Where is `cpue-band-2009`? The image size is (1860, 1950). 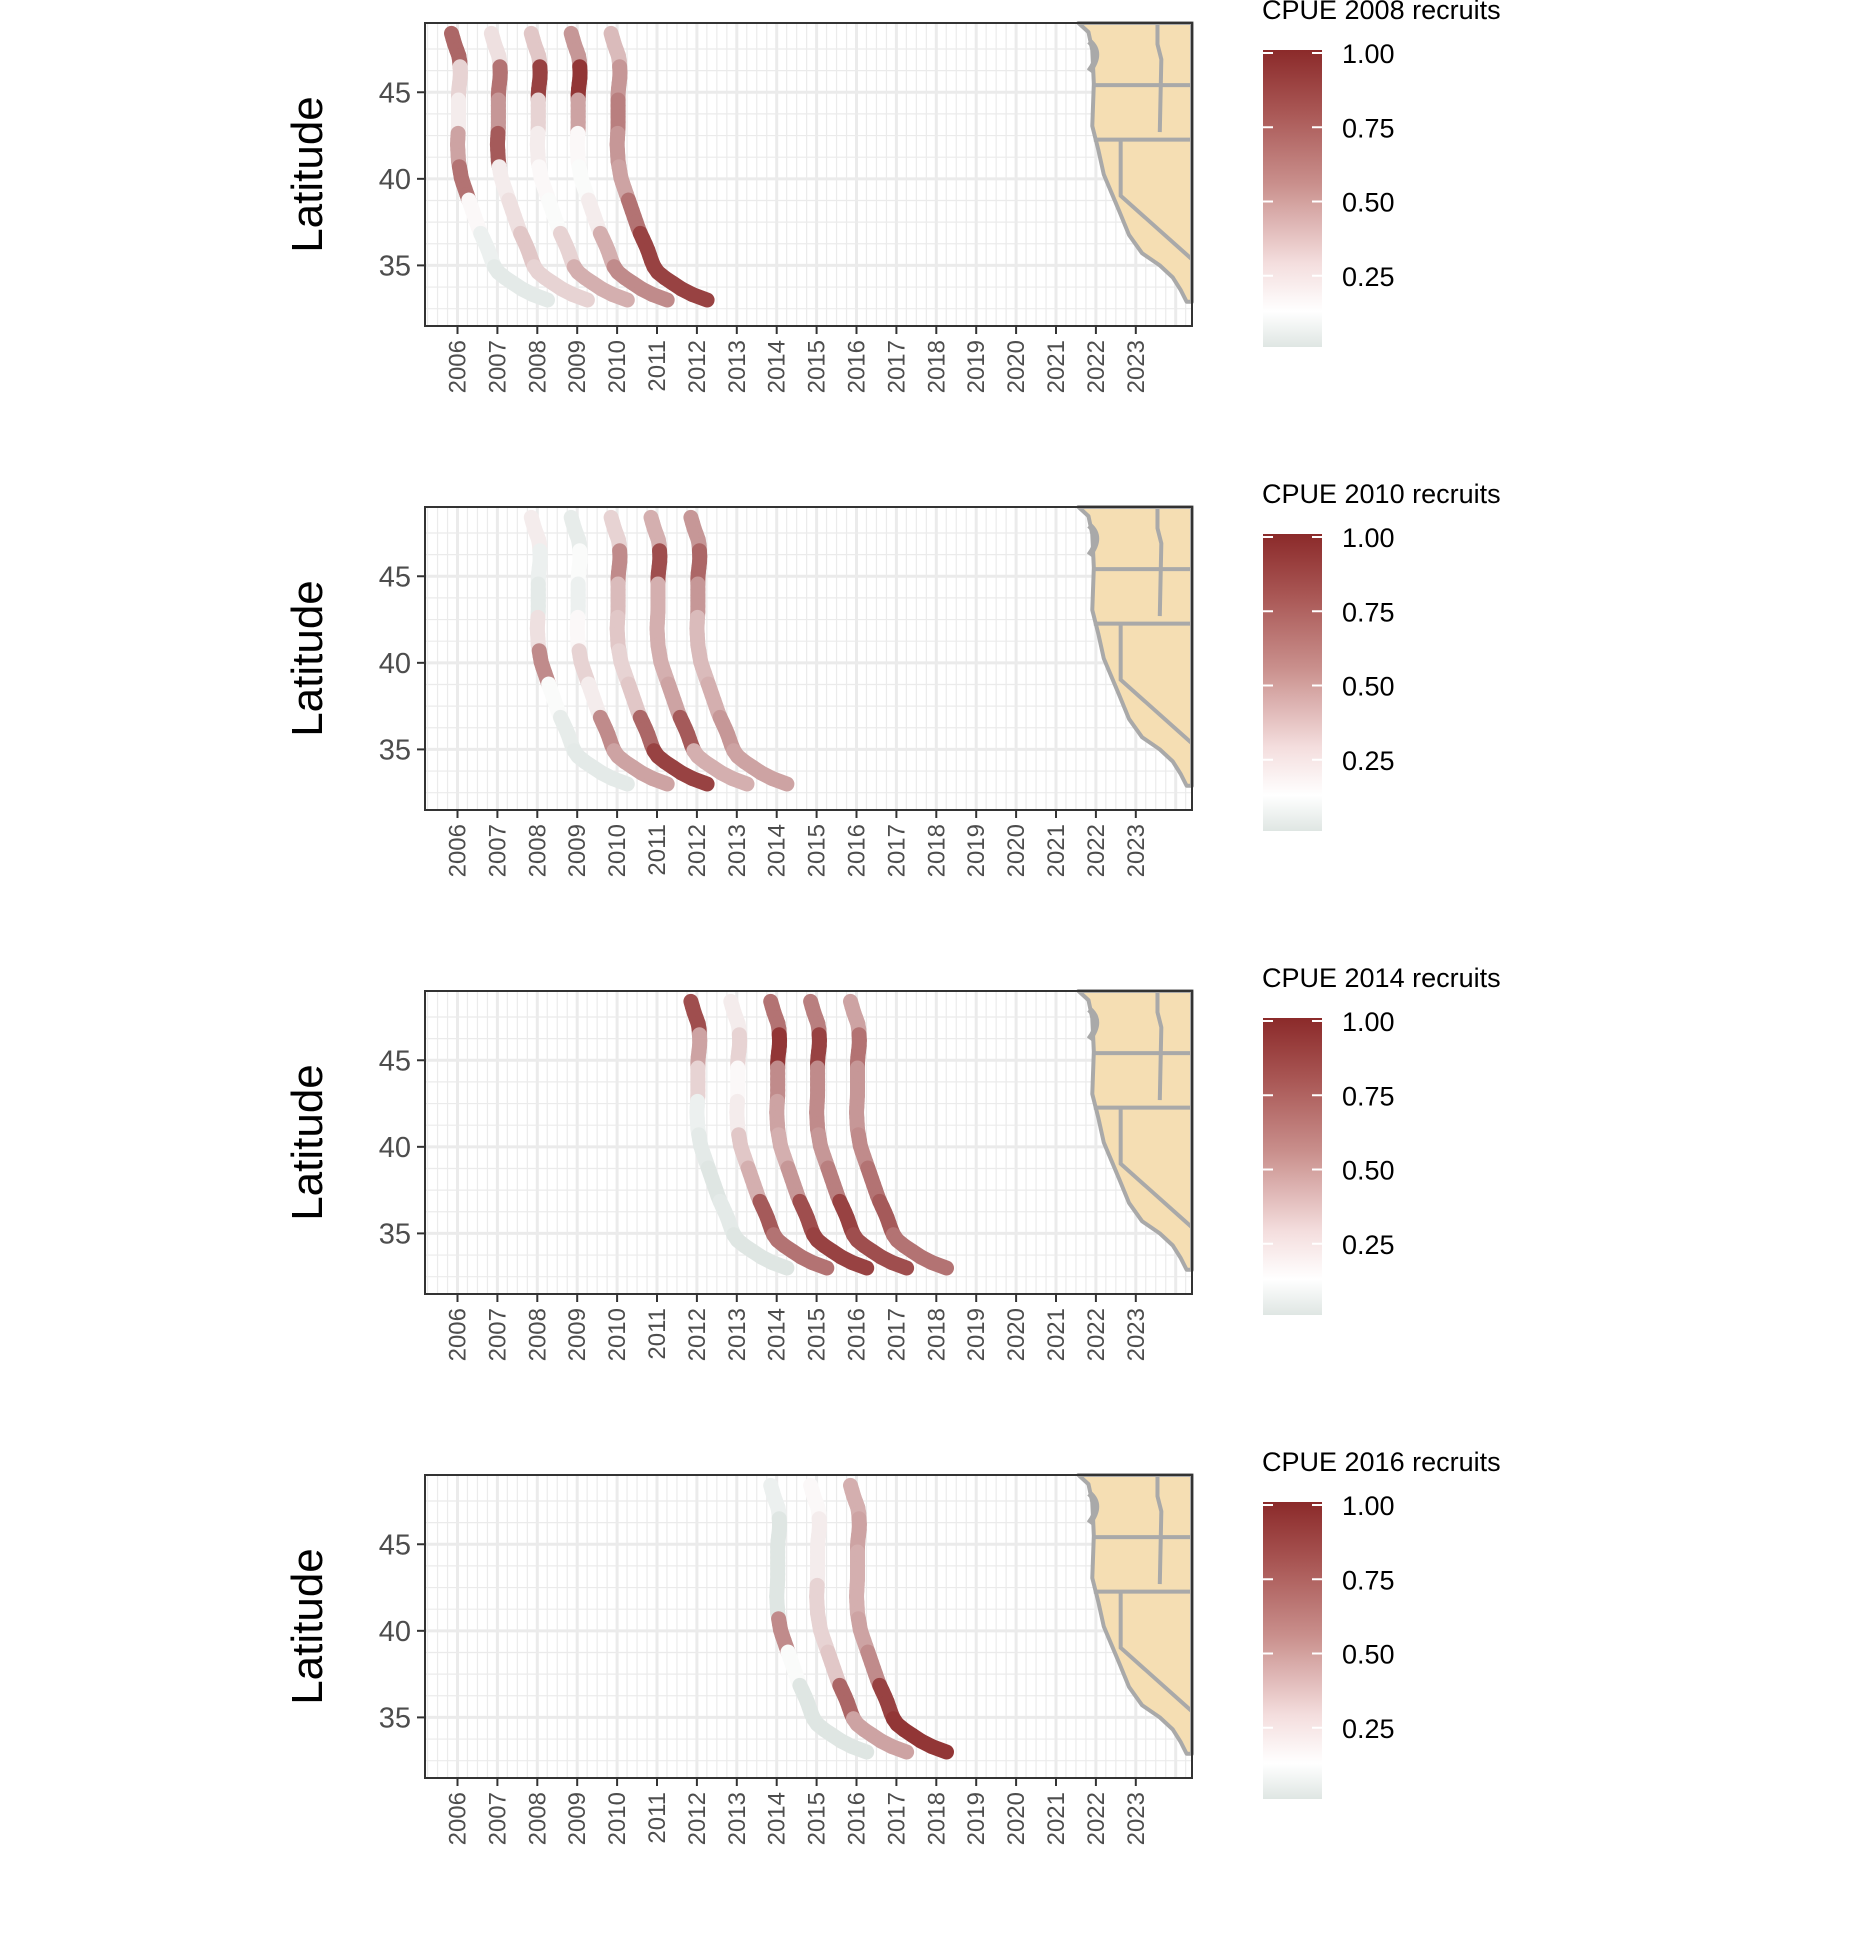
cpue-band-2009 is located at coordinates (619, 650).